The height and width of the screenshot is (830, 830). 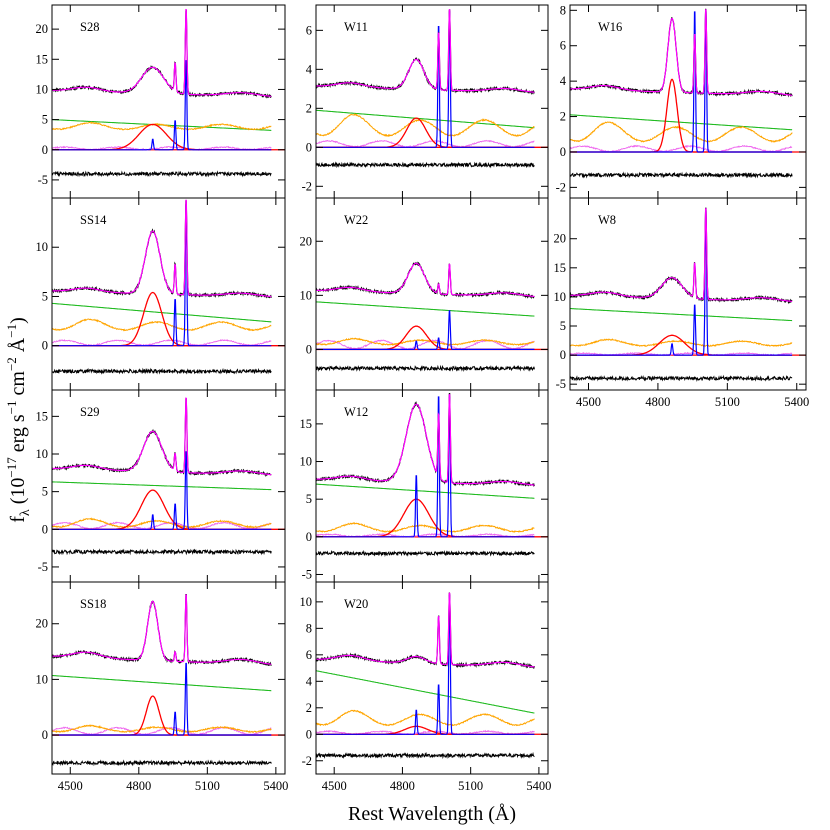 What do you see at coordinates (563, 152) in the screenshot?
I see `y-tick-label-w16: 0` at bounding box center [563, 152].